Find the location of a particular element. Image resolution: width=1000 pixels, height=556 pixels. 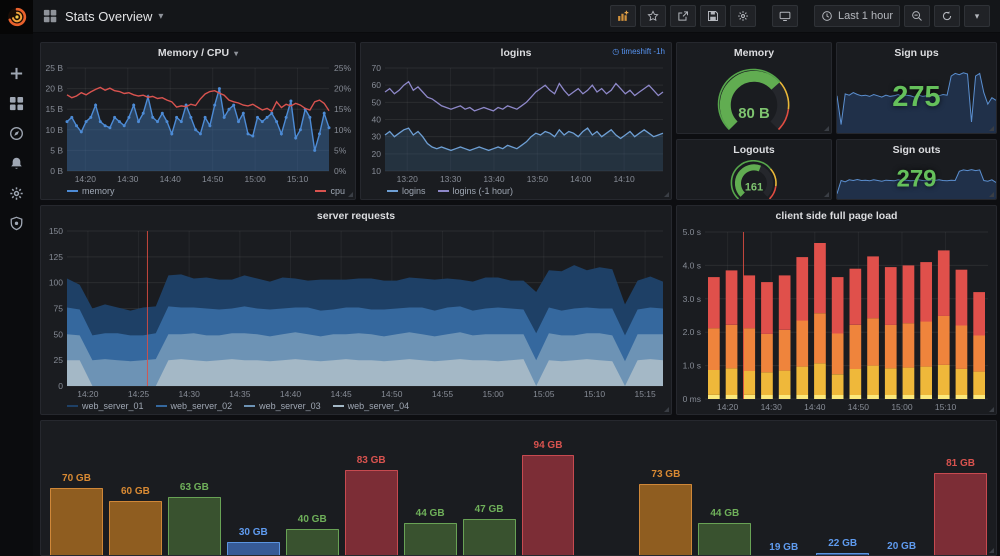

panel-title: Memory is located at coordinates (754, 53).